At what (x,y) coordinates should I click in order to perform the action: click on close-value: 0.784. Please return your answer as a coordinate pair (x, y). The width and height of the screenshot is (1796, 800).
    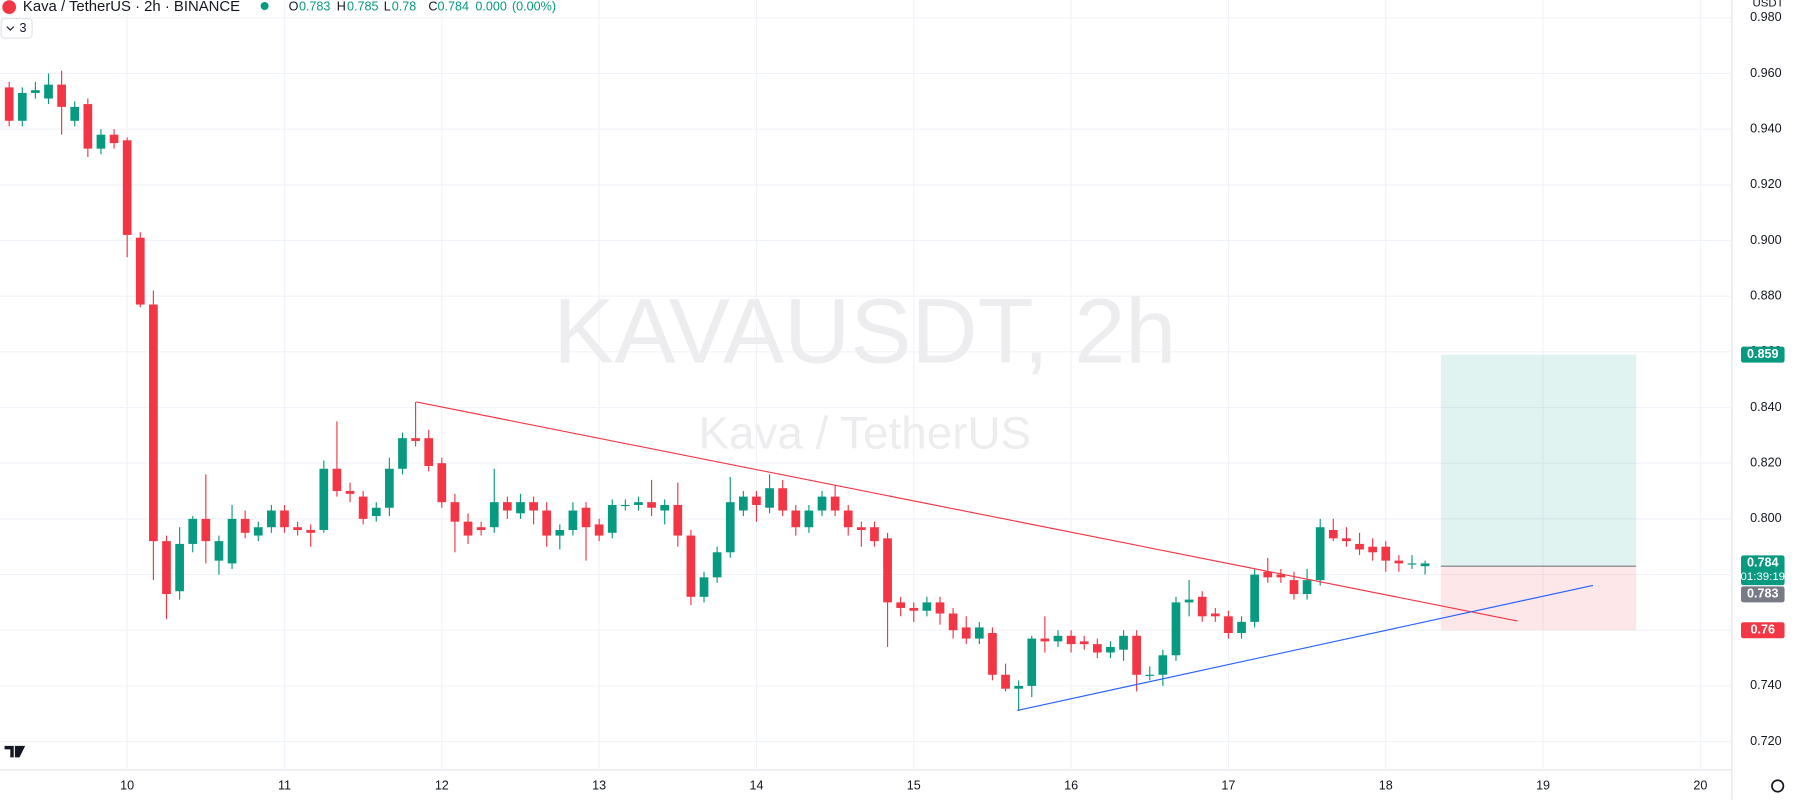
    Looking at the image, I should click on (453, 6).